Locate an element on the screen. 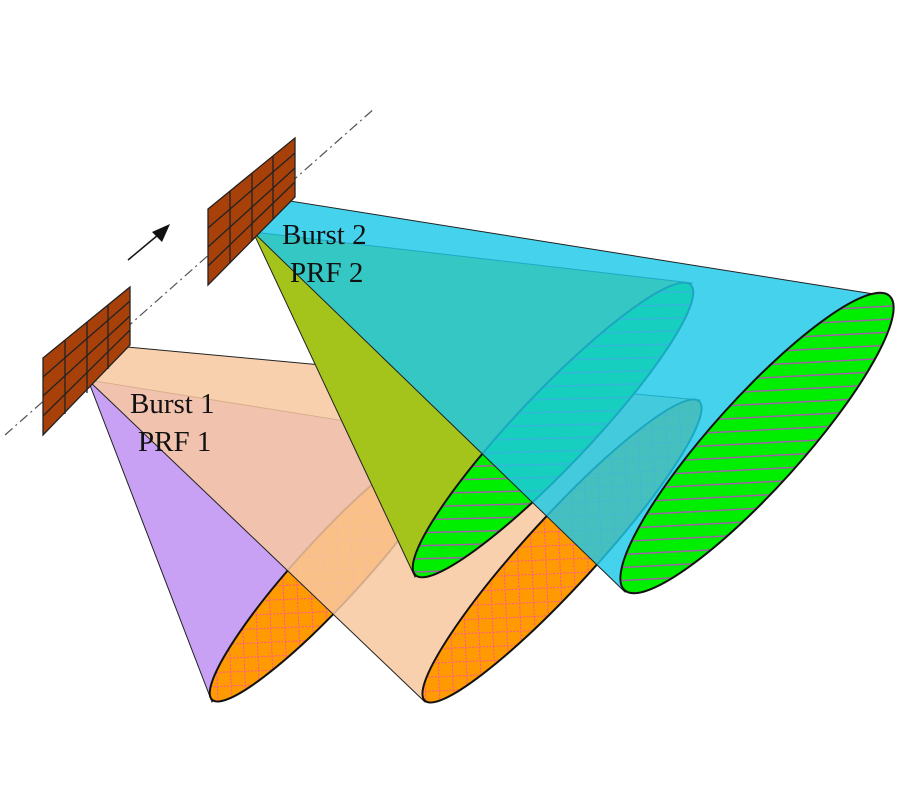 This screenshot has width=900, height=800. burst1-label: Burst 1 is located at coordinates (172, 404).